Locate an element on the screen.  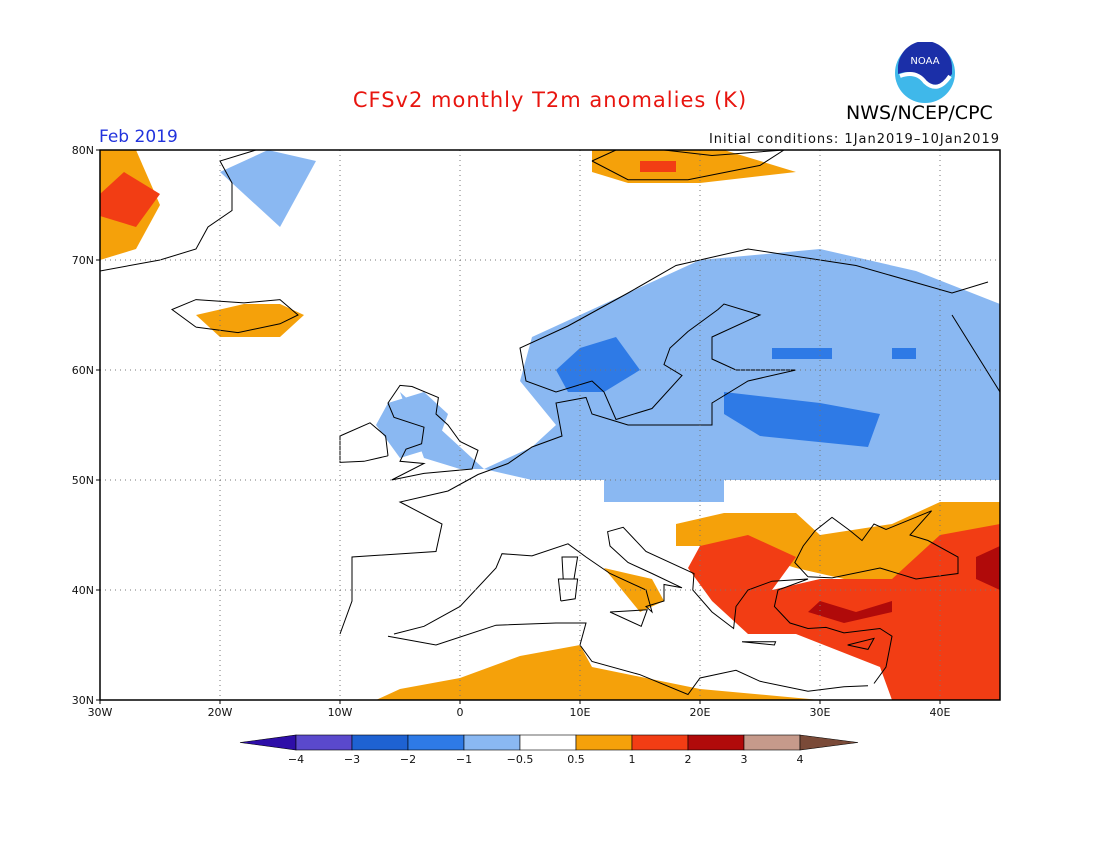
colorbar-label: 4 is located at coordinates (800, 759).